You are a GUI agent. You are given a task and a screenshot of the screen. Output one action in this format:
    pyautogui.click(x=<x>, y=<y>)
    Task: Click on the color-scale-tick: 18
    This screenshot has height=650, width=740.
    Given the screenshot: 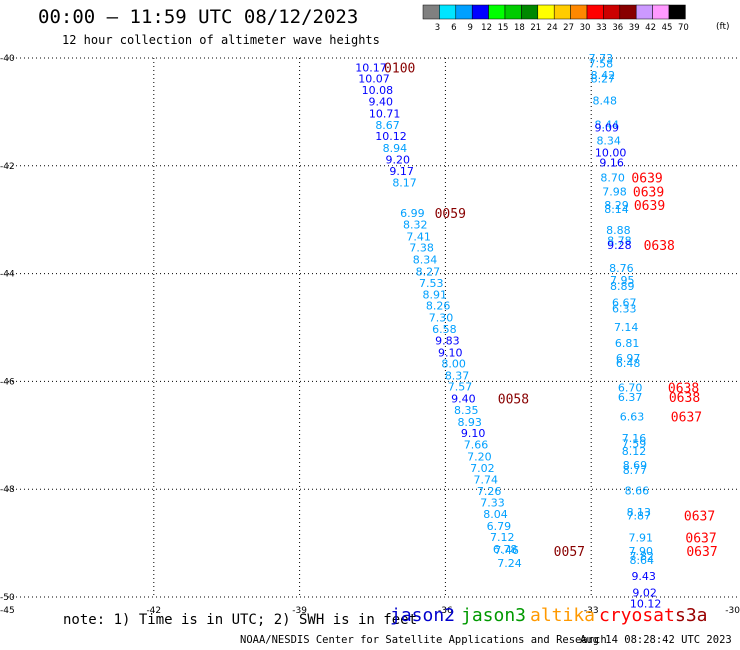 What is the action you would take?
    pyautogui.click(x=519, y=28)
    